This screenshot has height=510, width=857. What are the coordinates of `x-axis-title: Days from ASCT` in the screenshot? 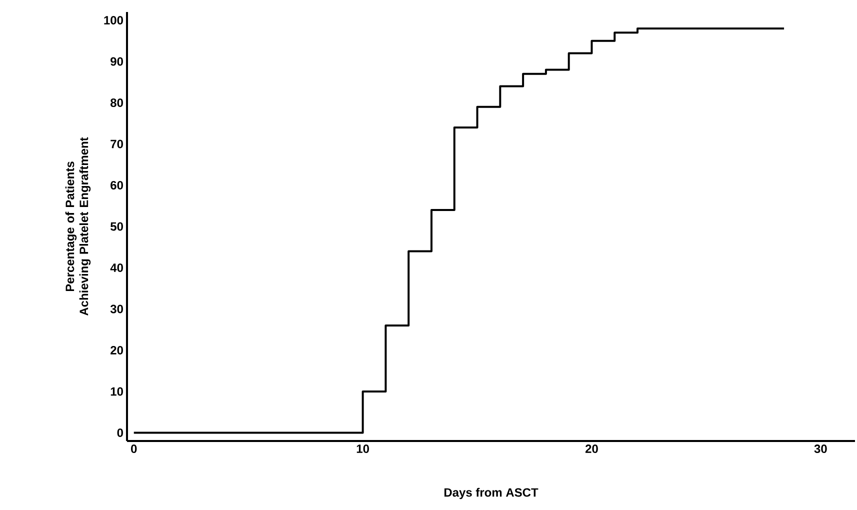 It's located at (491, 494).